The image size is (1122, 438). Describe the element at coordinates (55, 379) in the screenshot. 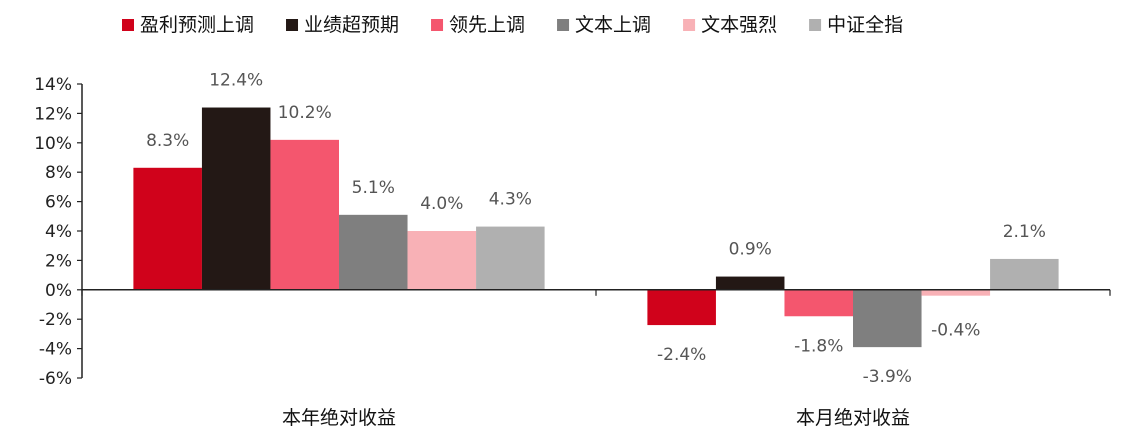

I see `y-tick-label: -6%` at that location.